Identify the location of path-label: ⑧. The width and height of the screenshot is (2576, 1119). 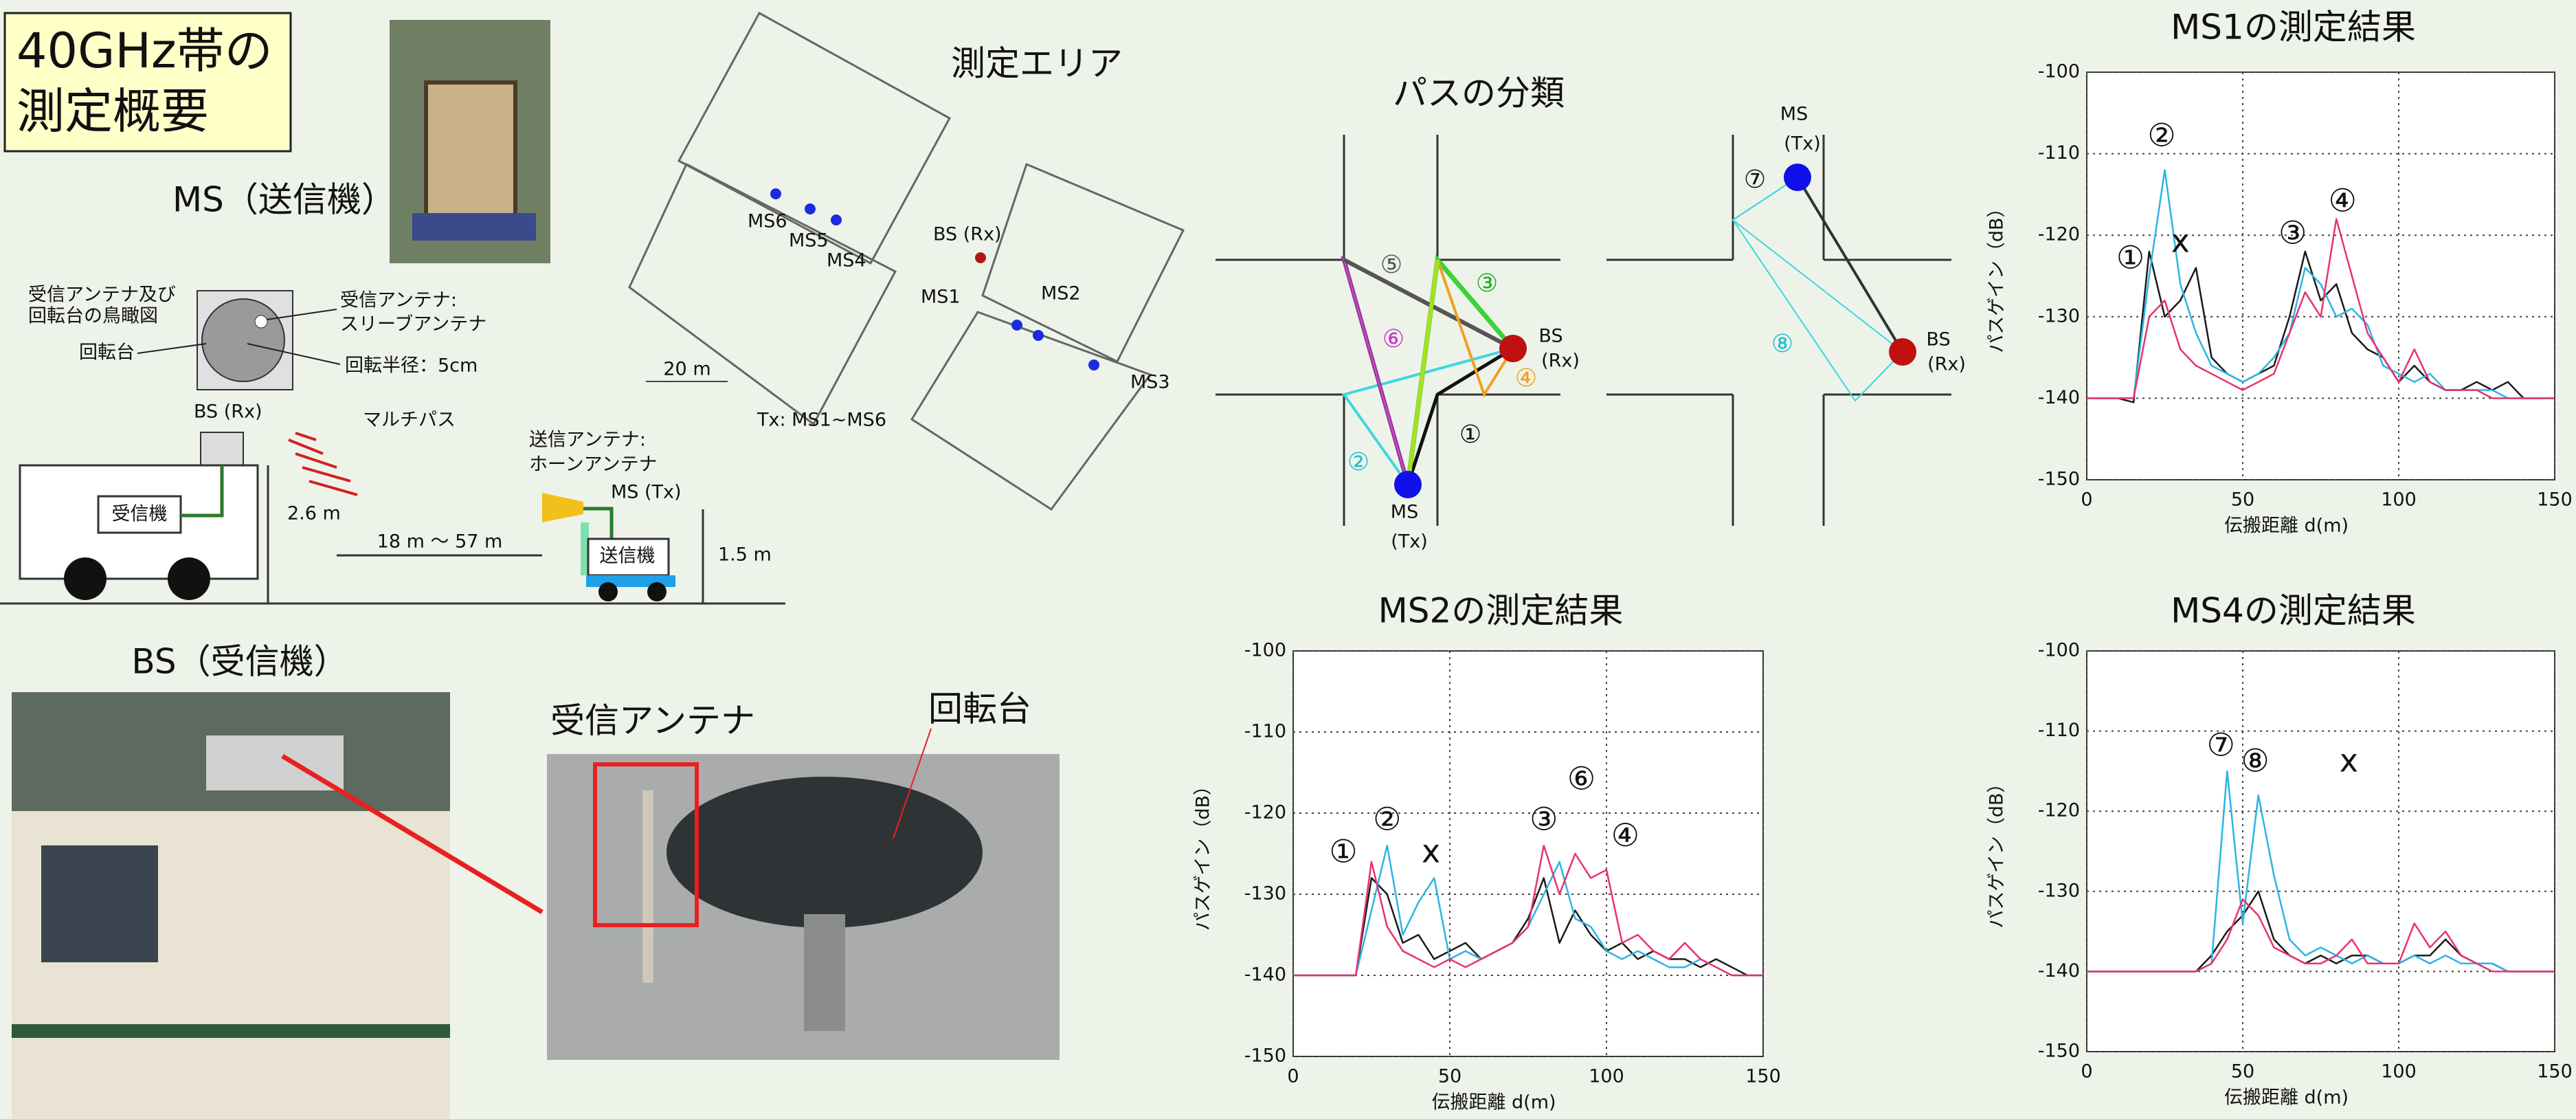
(1782, 344).